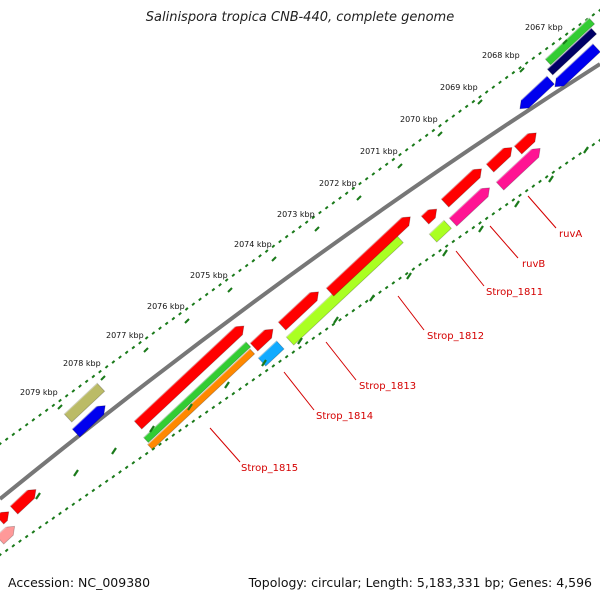  What do you see at coordinates (344, 416) in the screenshot?
I see `gene-label-strop_1814: Strop_1814` at bounding box center [344, 416].